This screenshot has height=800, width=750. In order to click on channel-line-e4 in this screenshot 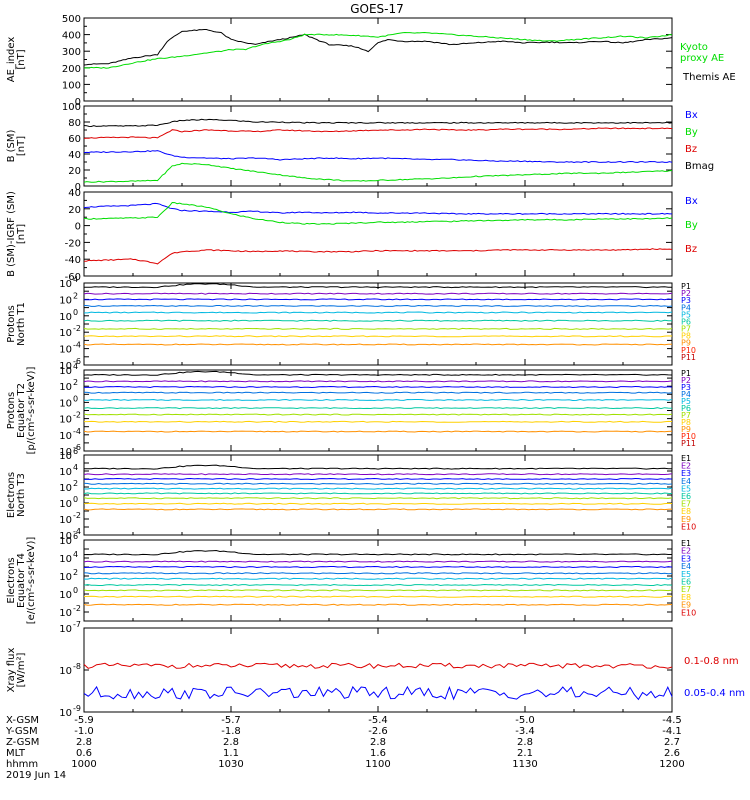, I will do `click(378, 483)`.